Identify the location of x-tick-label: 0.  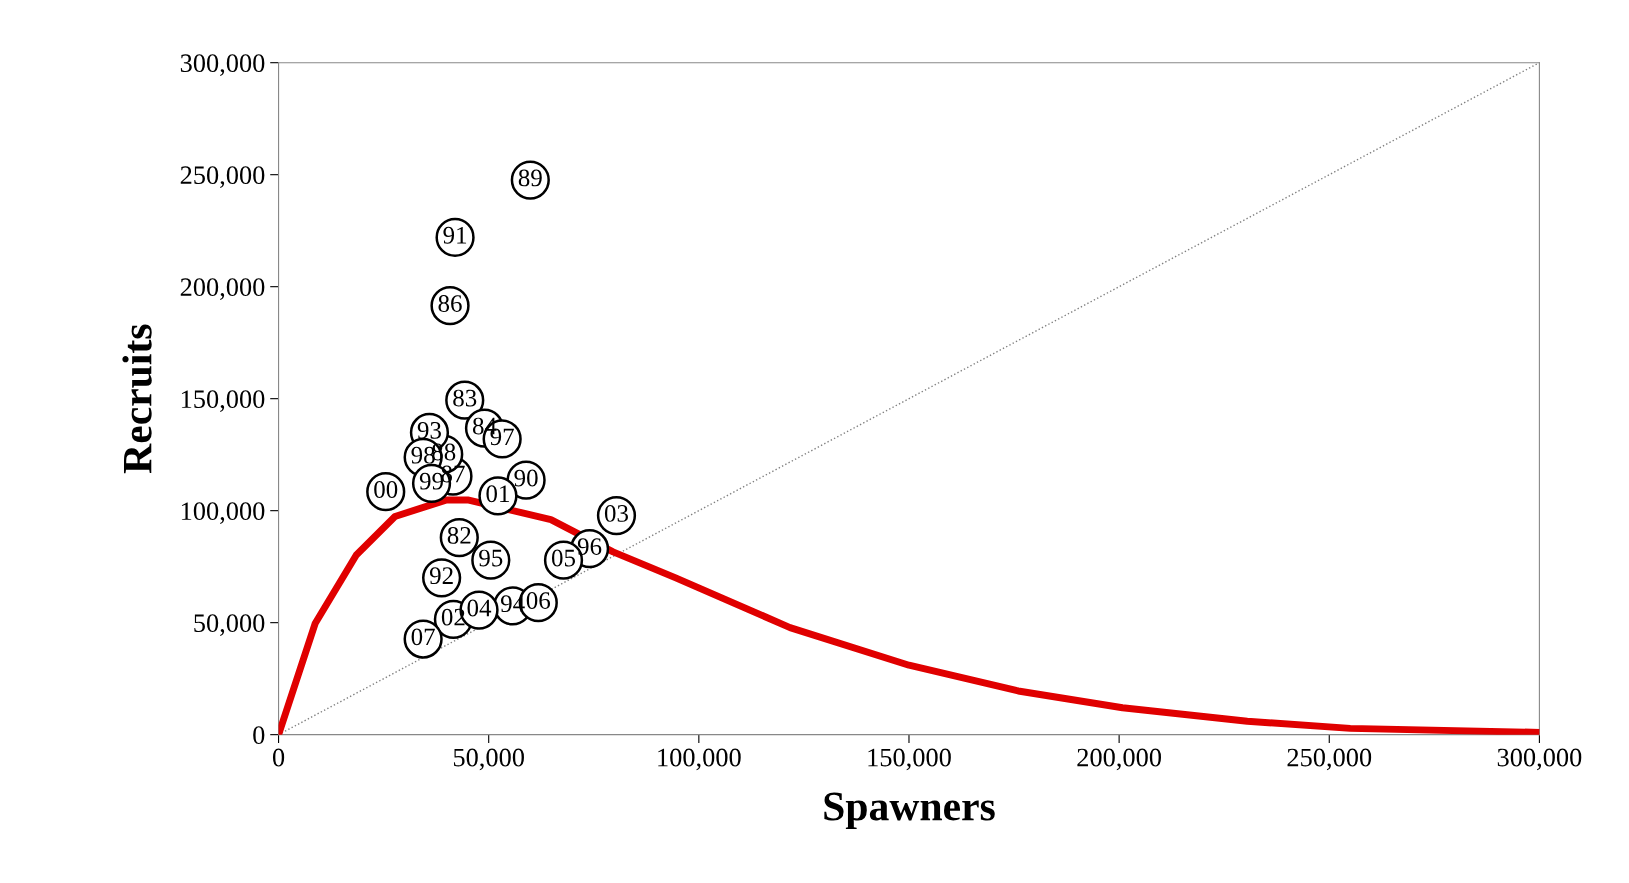
(278, 757).